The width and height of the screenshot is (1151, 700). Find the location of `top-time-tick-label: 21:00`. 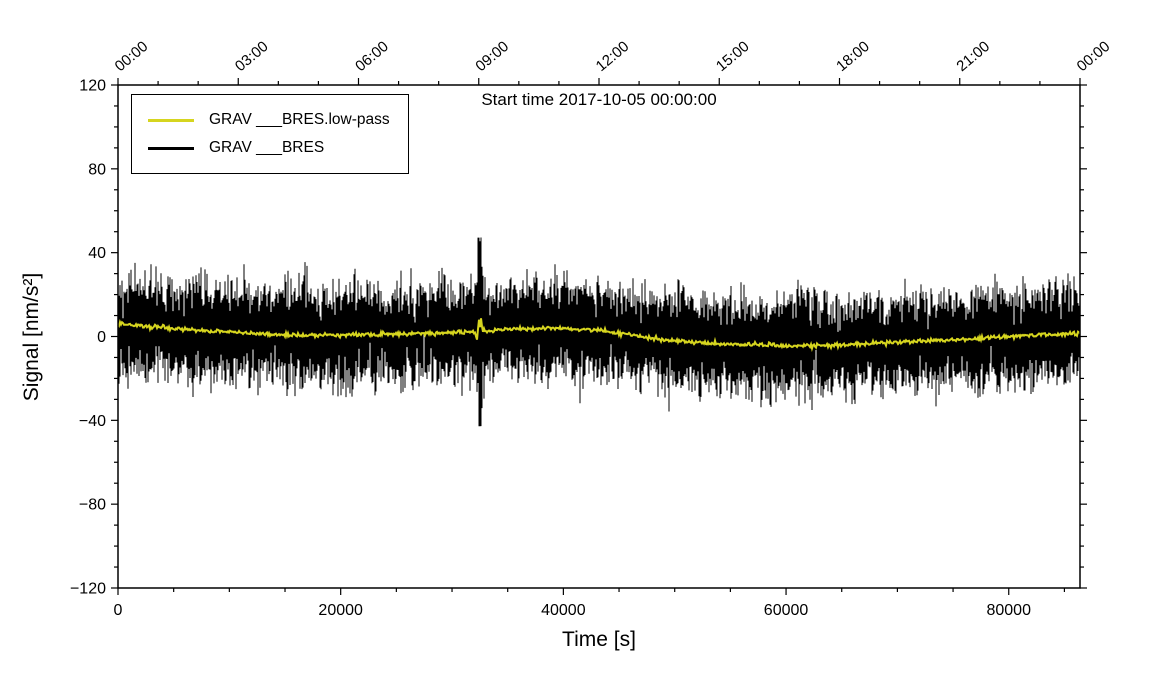

top-time-tick-label: 21:00 is located at coordinates (973, 56).